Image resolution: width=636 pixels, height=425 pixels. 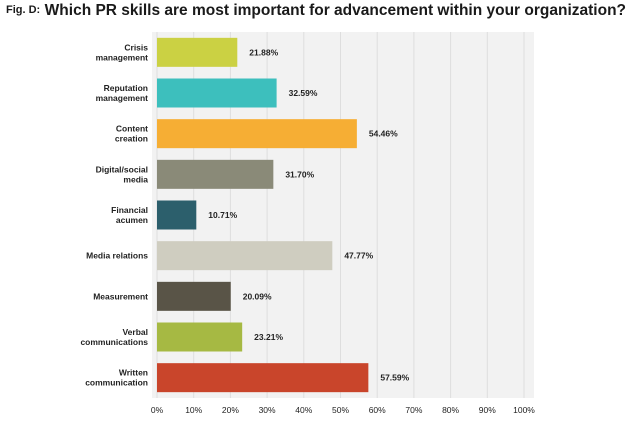 I want to click on figure-label: Fig. D:, so click(x=23, y=10).